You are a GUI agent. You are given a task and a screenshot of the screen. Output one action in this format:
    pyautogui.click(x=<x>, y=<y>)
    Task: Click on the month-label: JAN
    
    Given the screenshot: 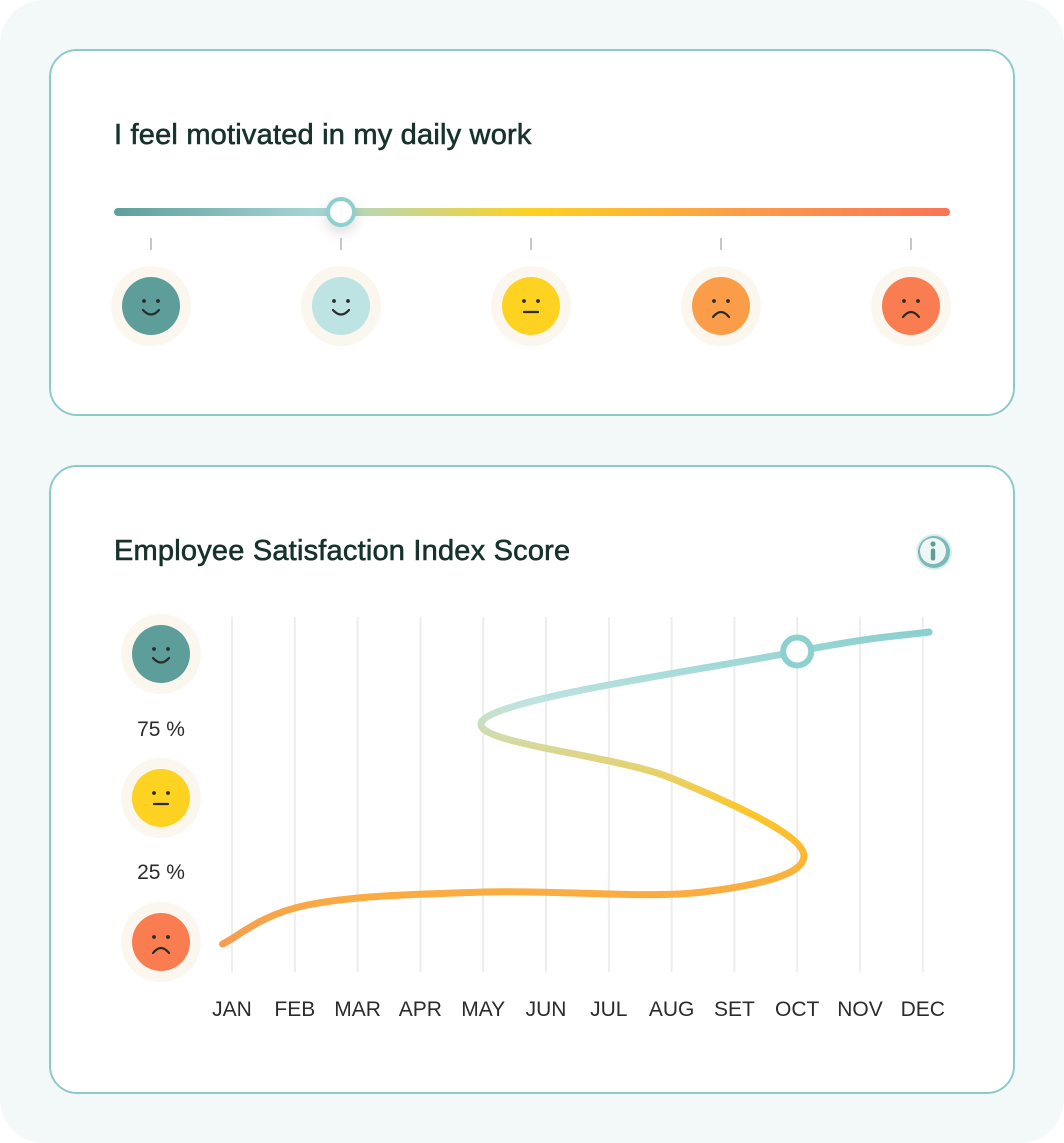 What is the action you would take?
    pyautogui.click(x=232, y=1009)
    